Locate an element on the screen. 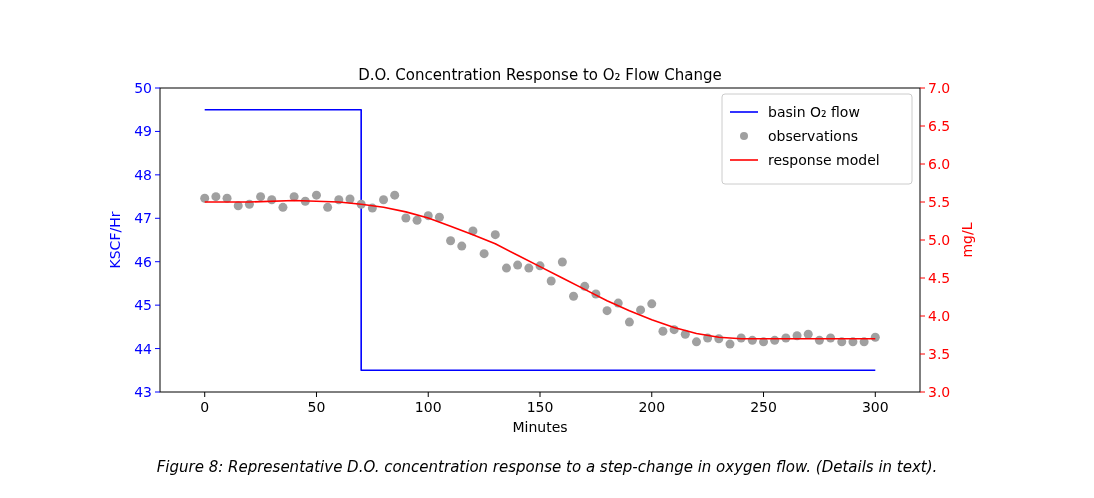  y2-tick-label: 5.0 is located at coordinates (939, 240).